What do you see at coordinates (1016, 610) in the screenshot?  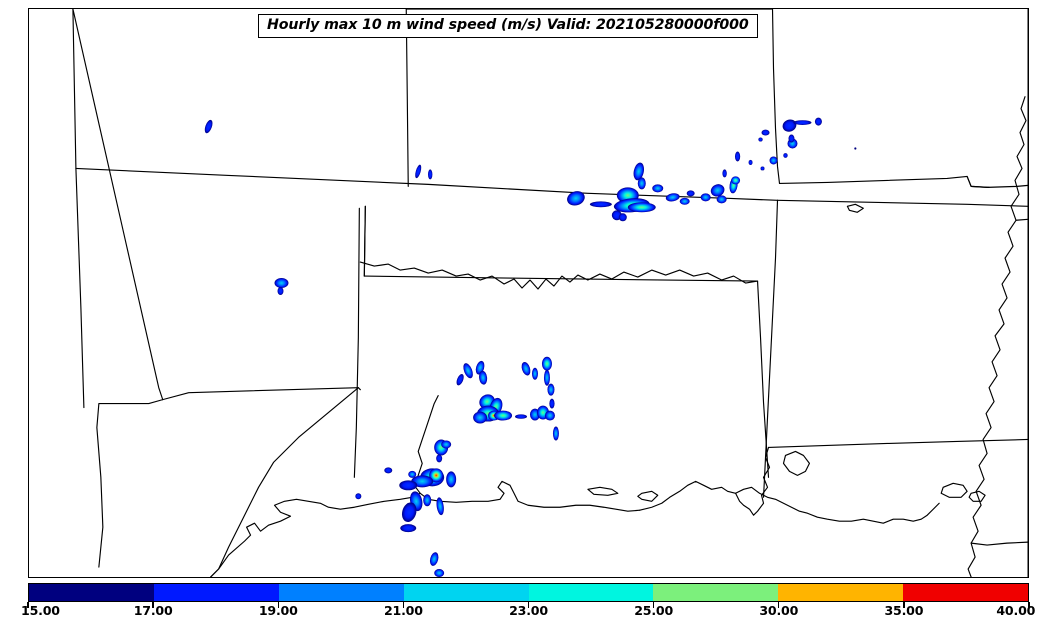 I see `colorbar-tick-label: 40.00` at bounding box center [1016, 610].